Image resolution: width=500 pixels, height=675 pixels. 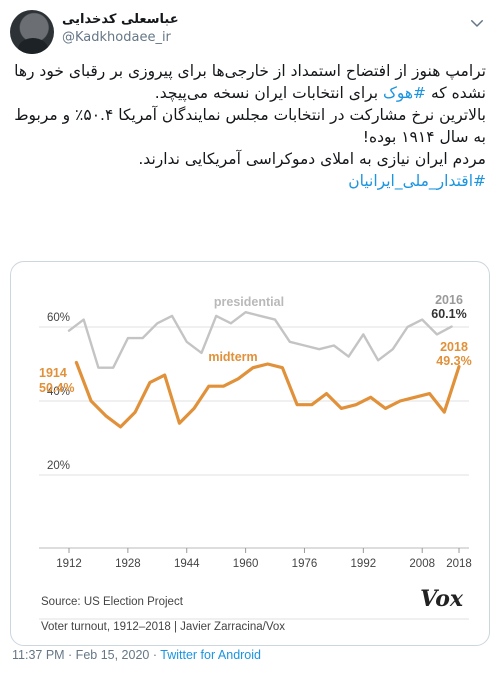 What do you see at coordinates (58, 466) in the screenshot?
I see `y-tick-label: 20%` at bounding box center [58, 466].